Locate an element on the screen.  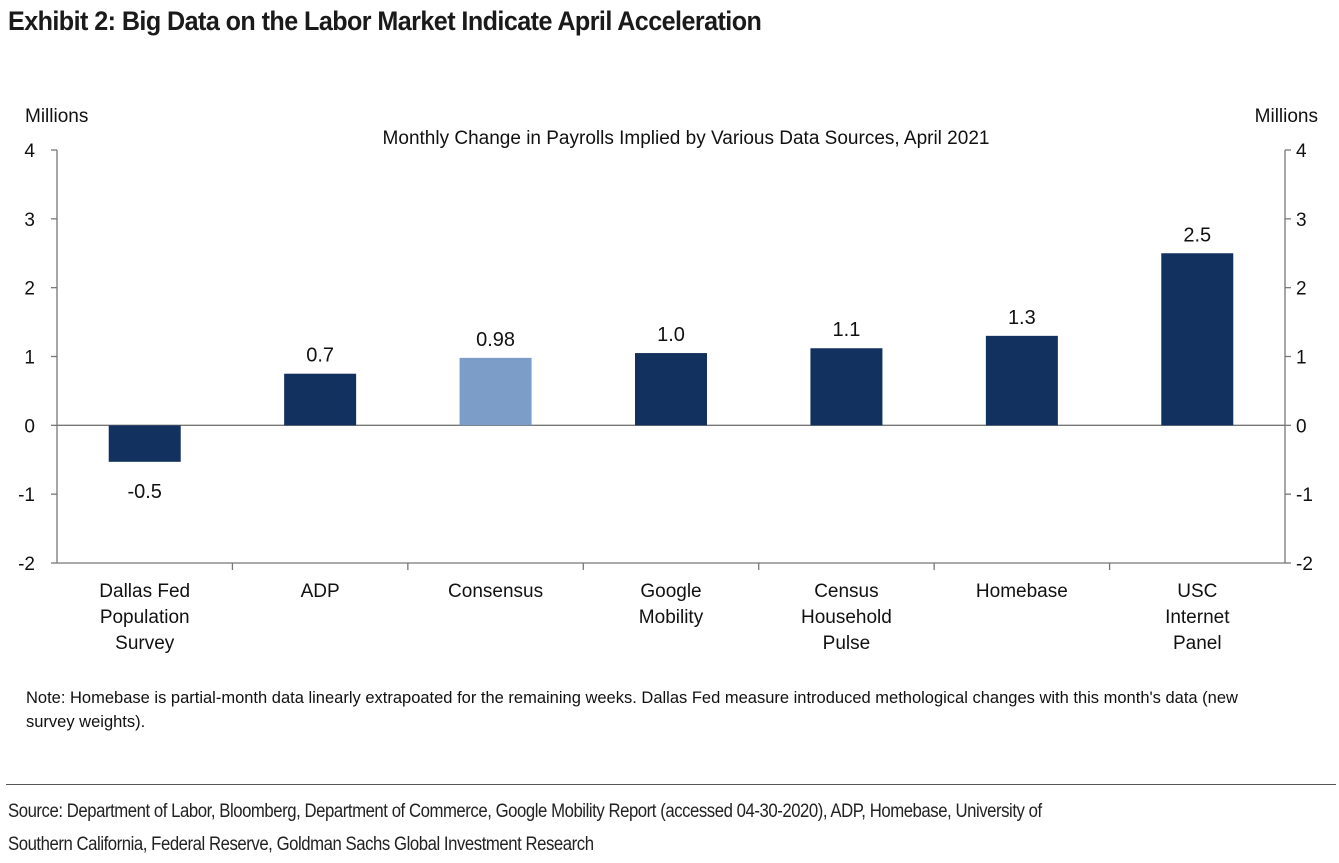
x-tick-label-line: Census is located at coordinates (846, 591).